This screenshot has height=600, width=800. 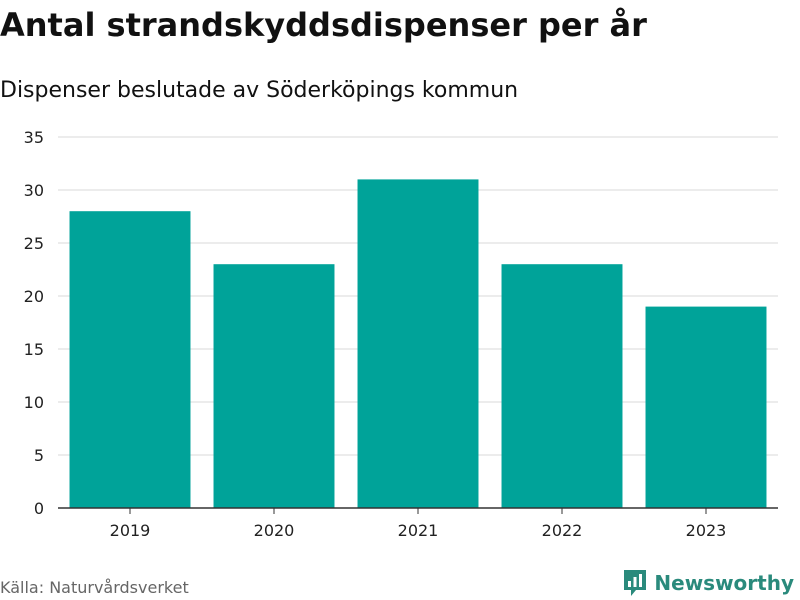 What do you see at coordinates (130, 530) in the screenshot?
I see `x-tick-label: 2019` at bounding box center [130, 530].